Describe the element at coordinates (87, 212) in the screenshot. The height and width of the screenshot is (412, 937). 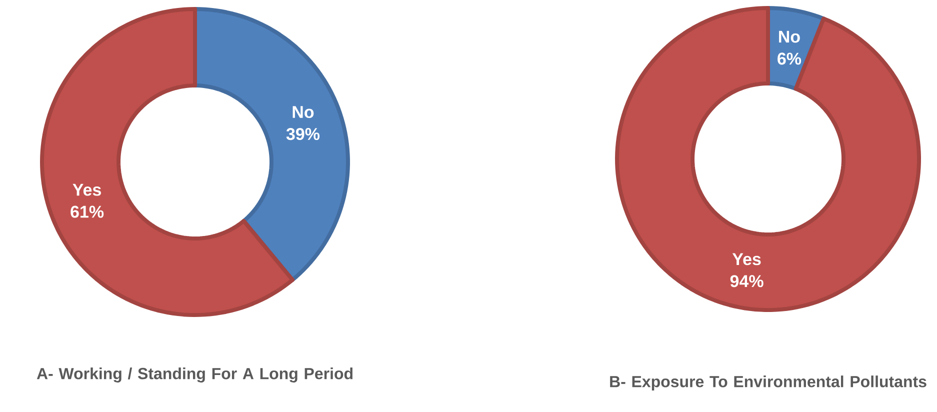
I see `data-label: 61%` at that location.